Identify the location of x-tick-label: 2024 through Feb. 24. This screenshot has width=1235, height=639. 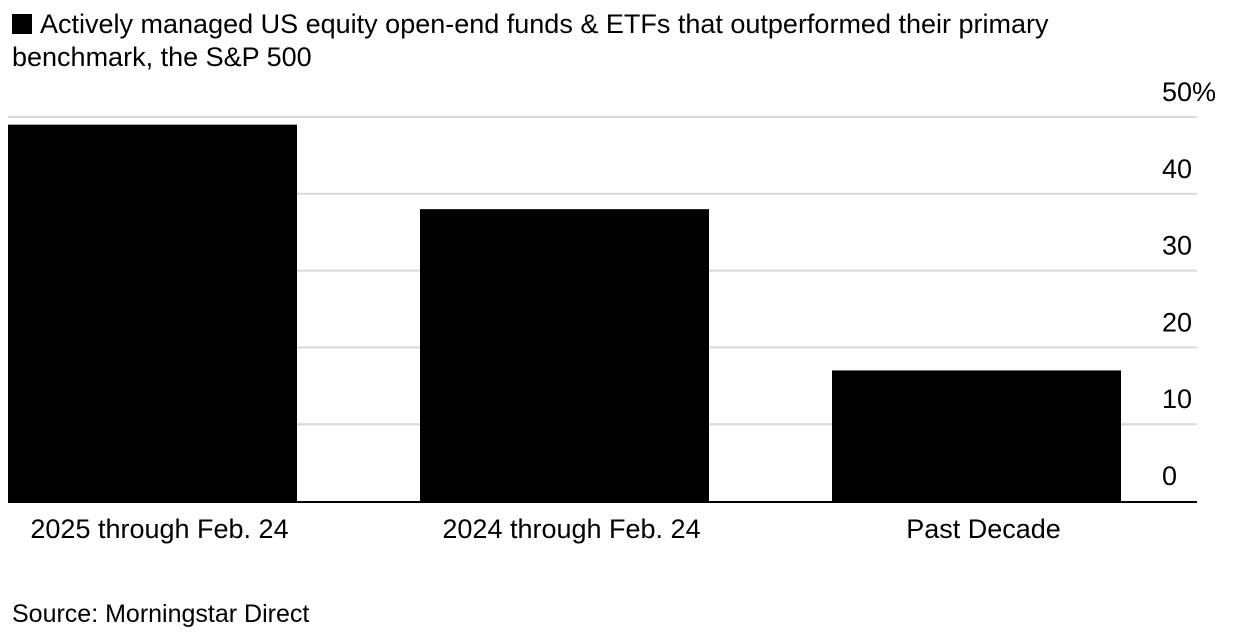
(571, 529).